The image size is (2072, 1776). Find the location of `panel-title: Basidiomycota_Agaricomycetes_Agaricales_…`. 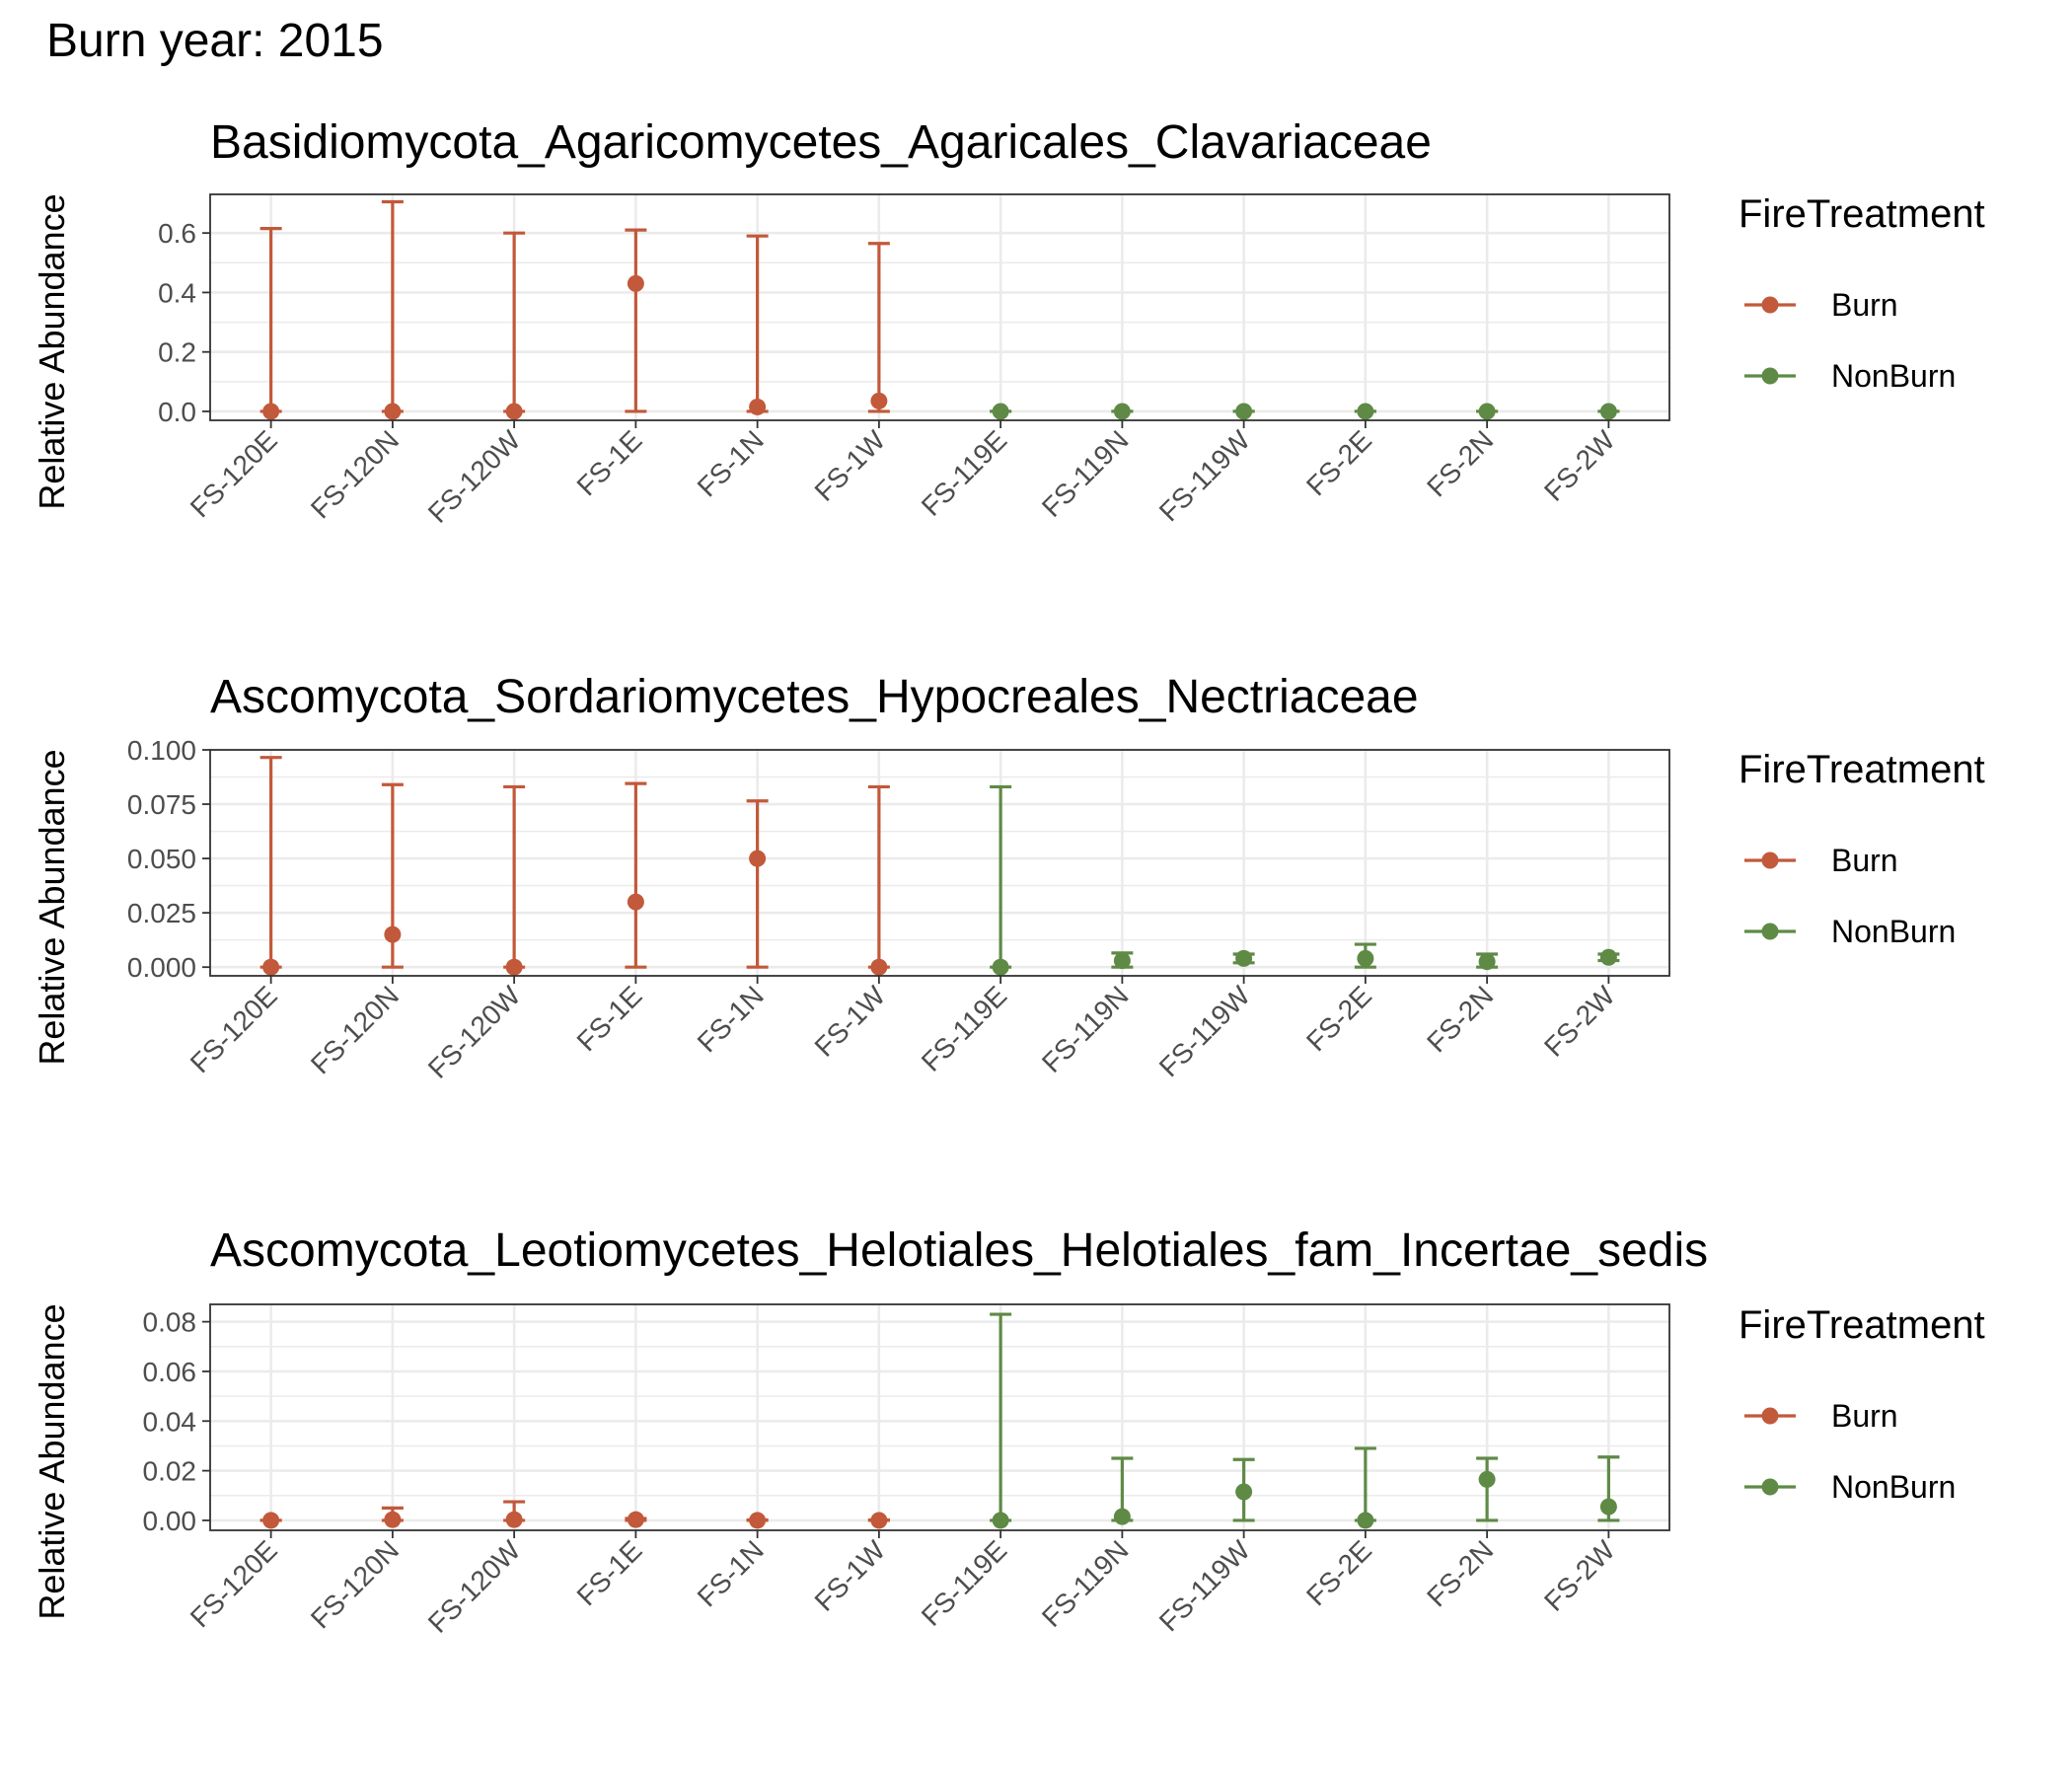

panel-title: Basidiomycota_Agaricomycetes_Agaricales_… is located at coordinates (821, 142).